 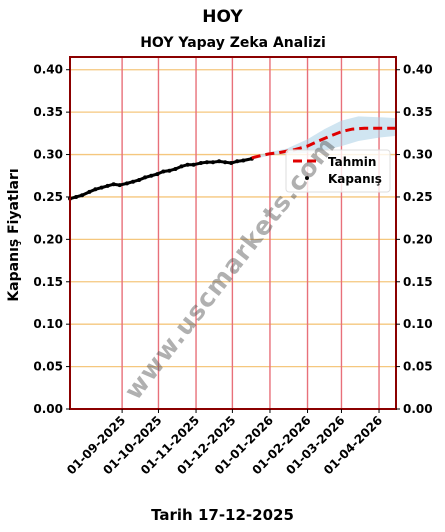 I want to click on y-tick-label-left: 0.05, so click(x=48, y=367).